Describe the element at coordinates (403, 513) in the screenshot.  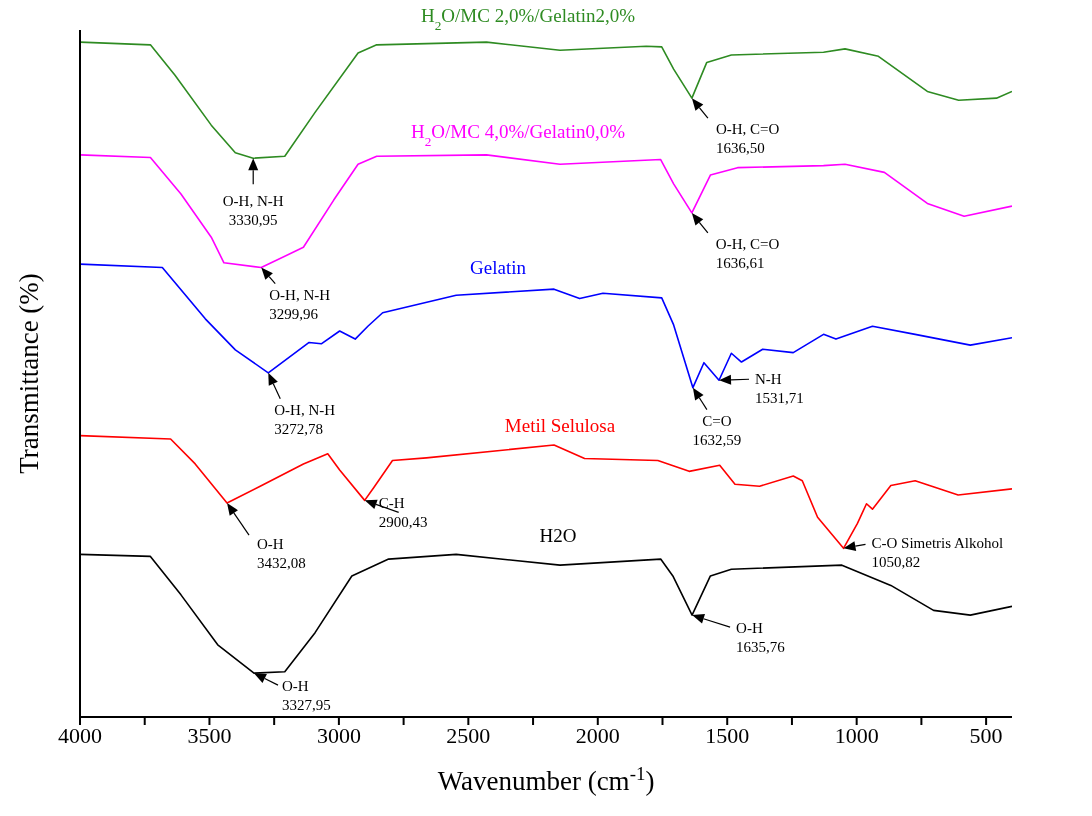
I see `annotation: C-H 2900,43` at that location.